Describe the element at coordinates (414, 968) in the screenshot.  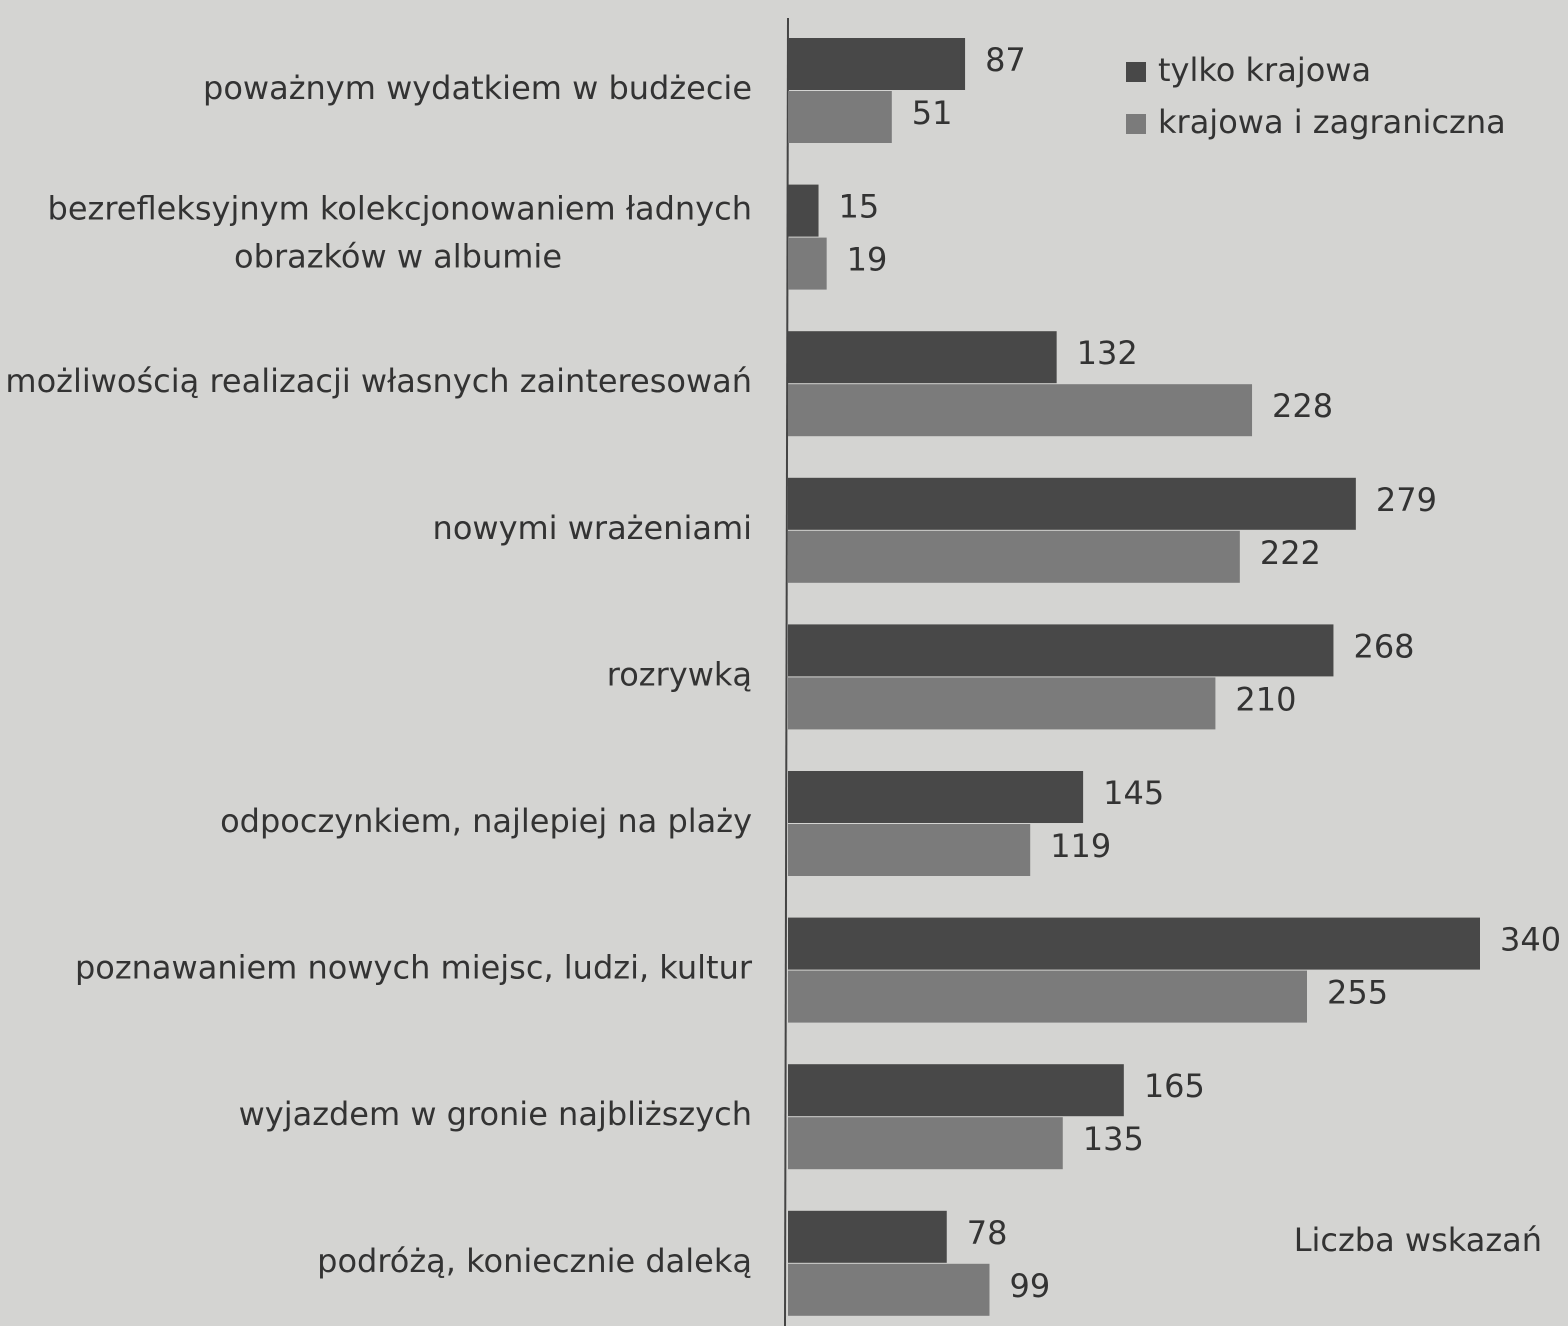
I see `category-label: poznawaniem nowych miejsc, ludzi, kultur` at that location.